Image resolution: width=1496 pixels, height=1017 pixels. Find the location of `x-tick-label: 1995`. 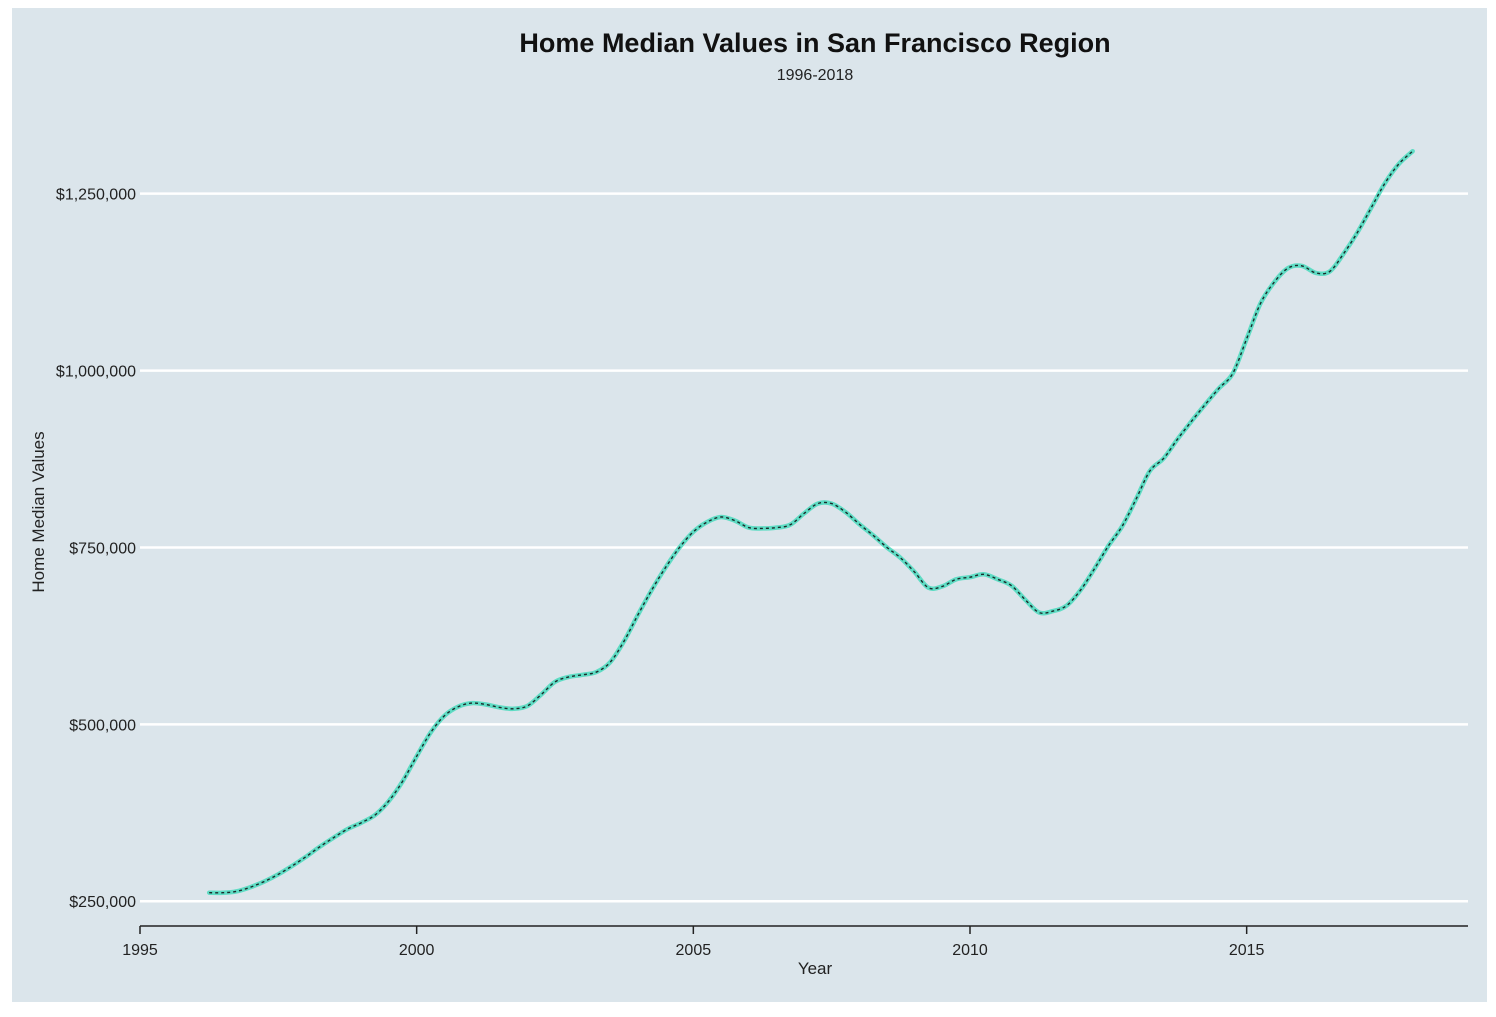

x-tick-label: 1995 is located at coordinates (140, 950).